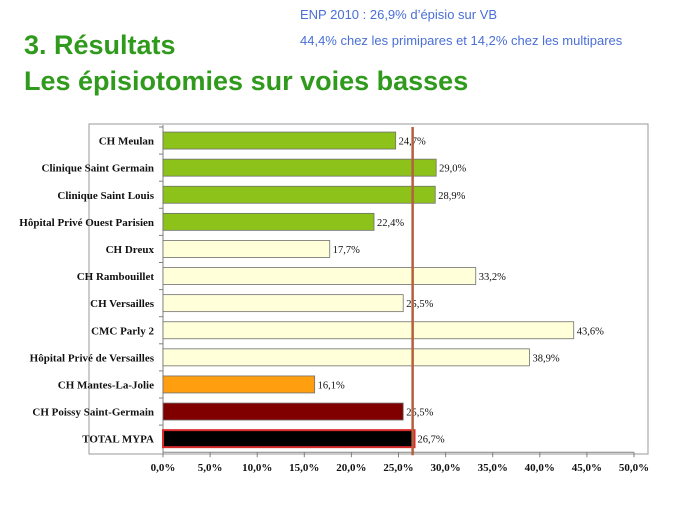  I want to click on category-label: CH Mantes-La-Jolie, so click(106, 385).